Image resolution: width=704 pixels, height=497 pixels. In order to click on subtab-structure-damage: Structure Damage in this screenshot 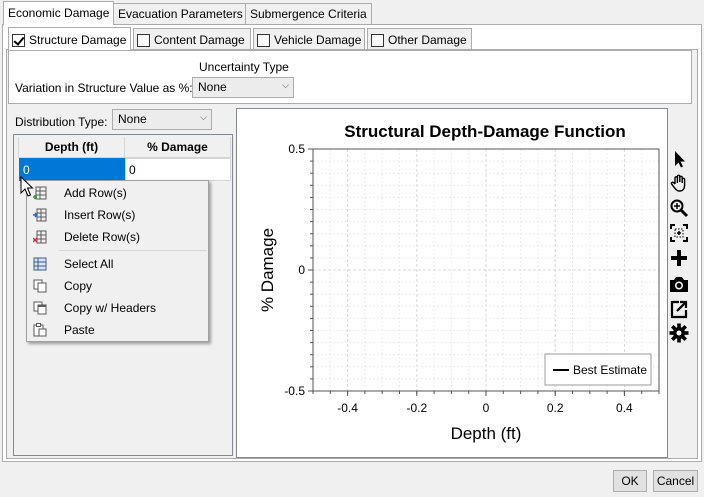, I will do `click(69, 38)`.